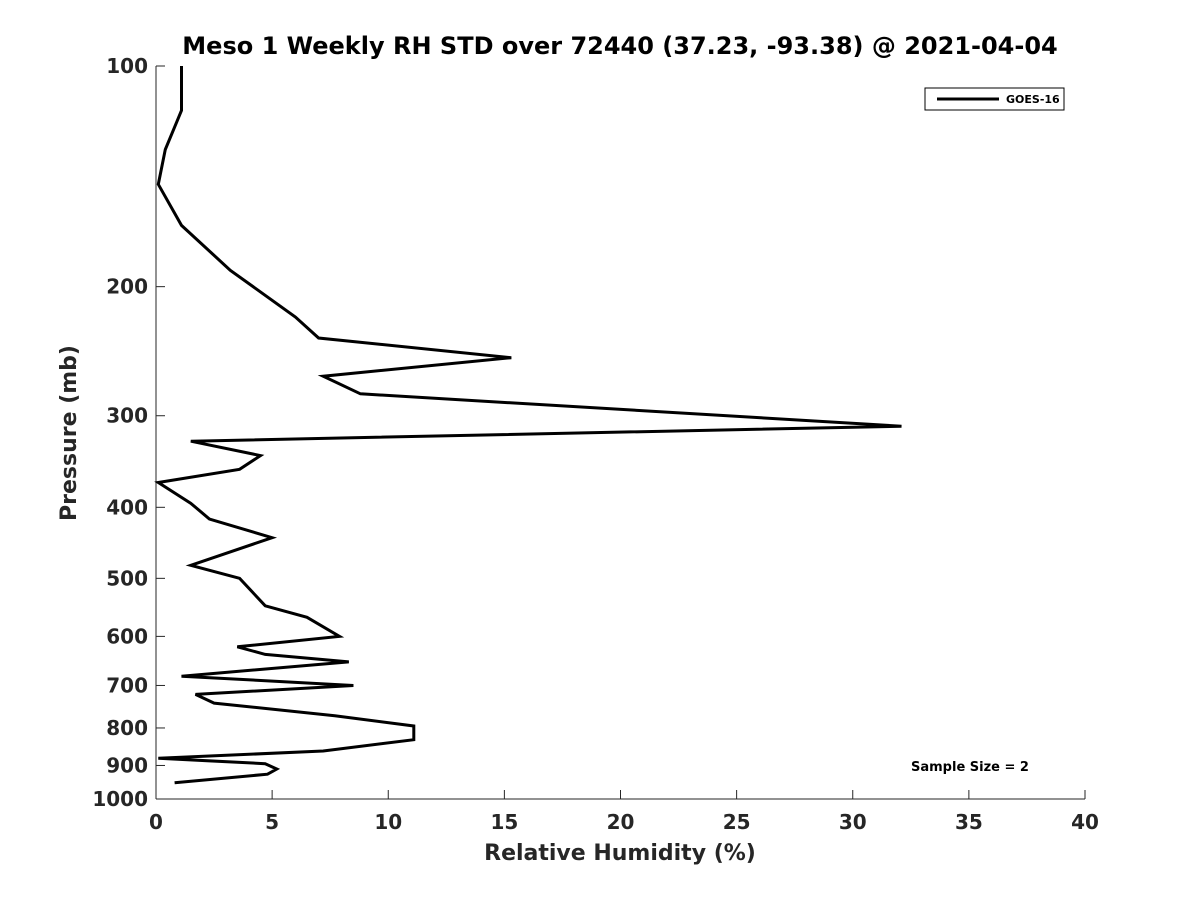 The image size is (1200, 900). Describe the element at coordinates (1033, 99) in the screenshot. I see `legend-label: GOES-16` at that location.